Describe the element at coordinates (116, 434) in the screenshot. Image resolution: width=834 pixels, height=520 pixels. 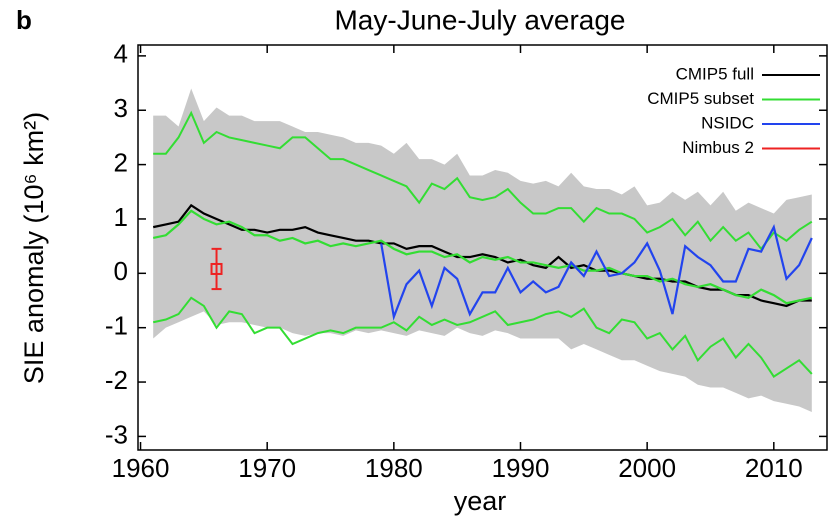
I see `y-tick-label: -3` at that location.